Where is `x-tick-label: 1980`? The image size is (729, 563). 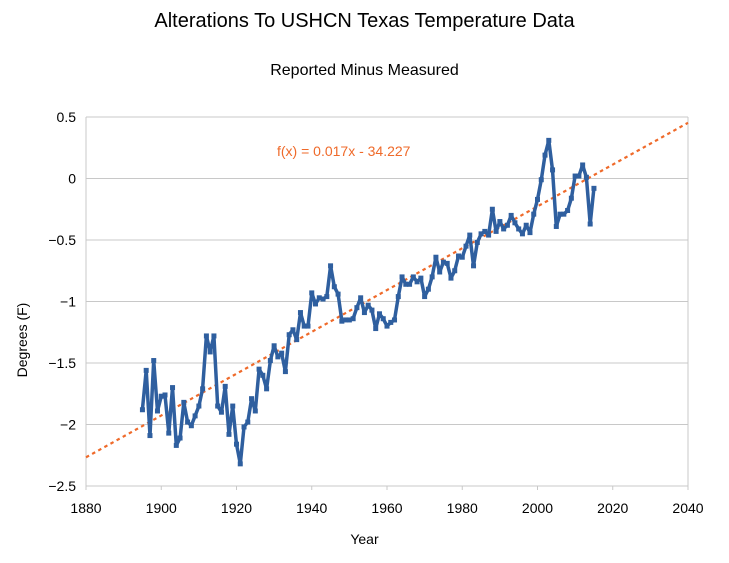
x-tick-label: 1980 is located at coordinates (462, 508).